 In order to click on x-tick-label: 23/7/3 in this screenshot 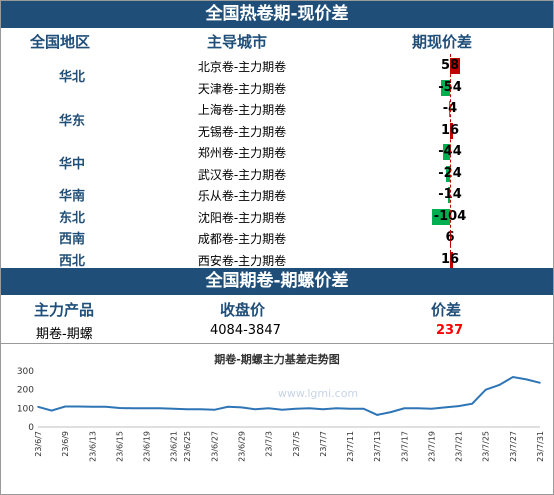, I will do `click(269, 444)`.